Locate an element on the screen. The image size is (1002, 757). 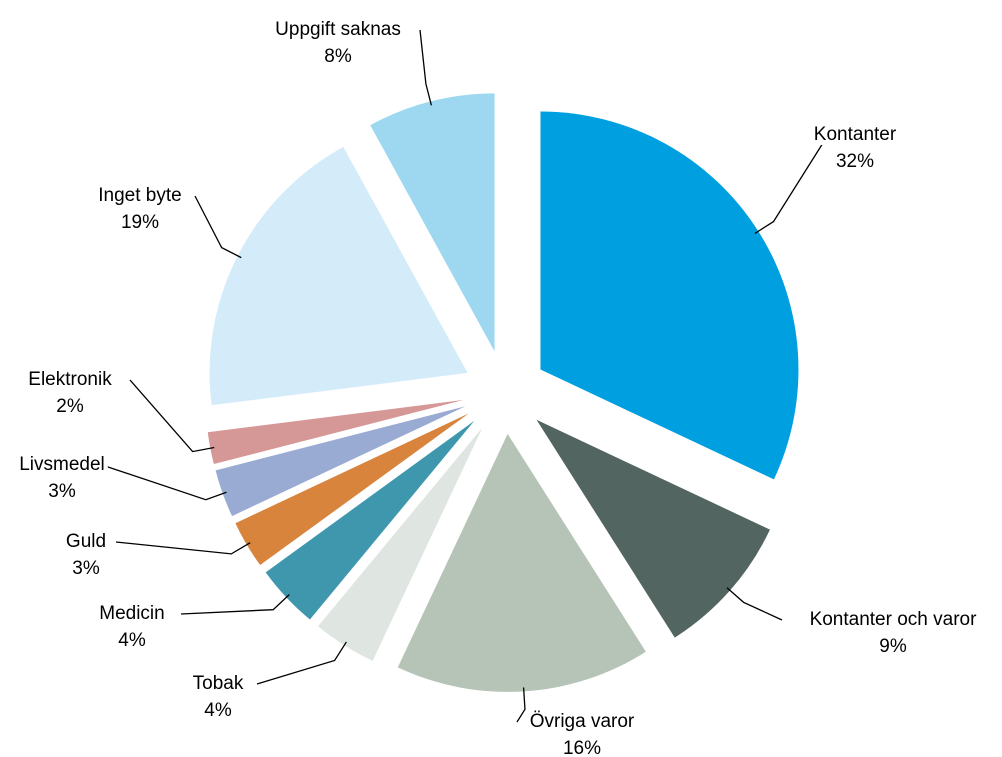
slice-label: Tobak is located at coordinates (218, 683).